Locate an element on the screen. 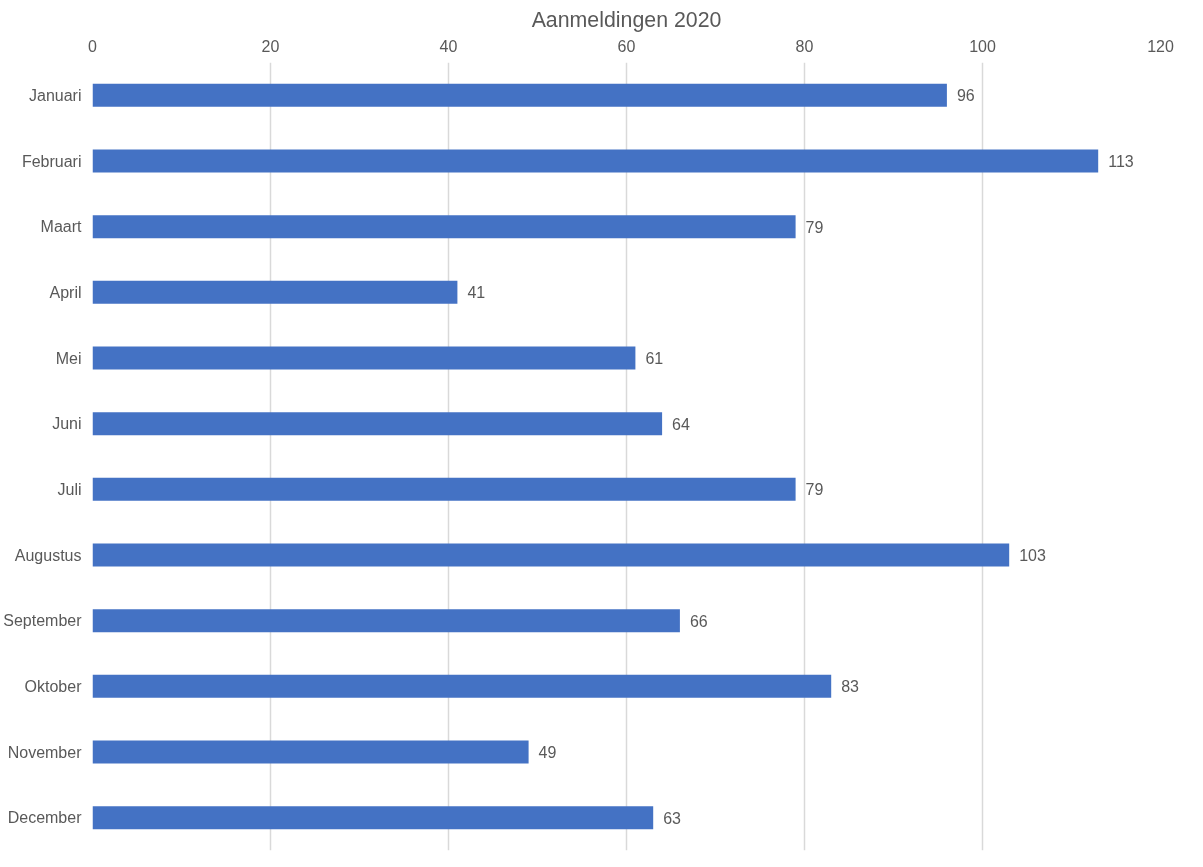 This screenshot has height=867, width=1203. data-label: 41 is located at coordinates (476, 293).